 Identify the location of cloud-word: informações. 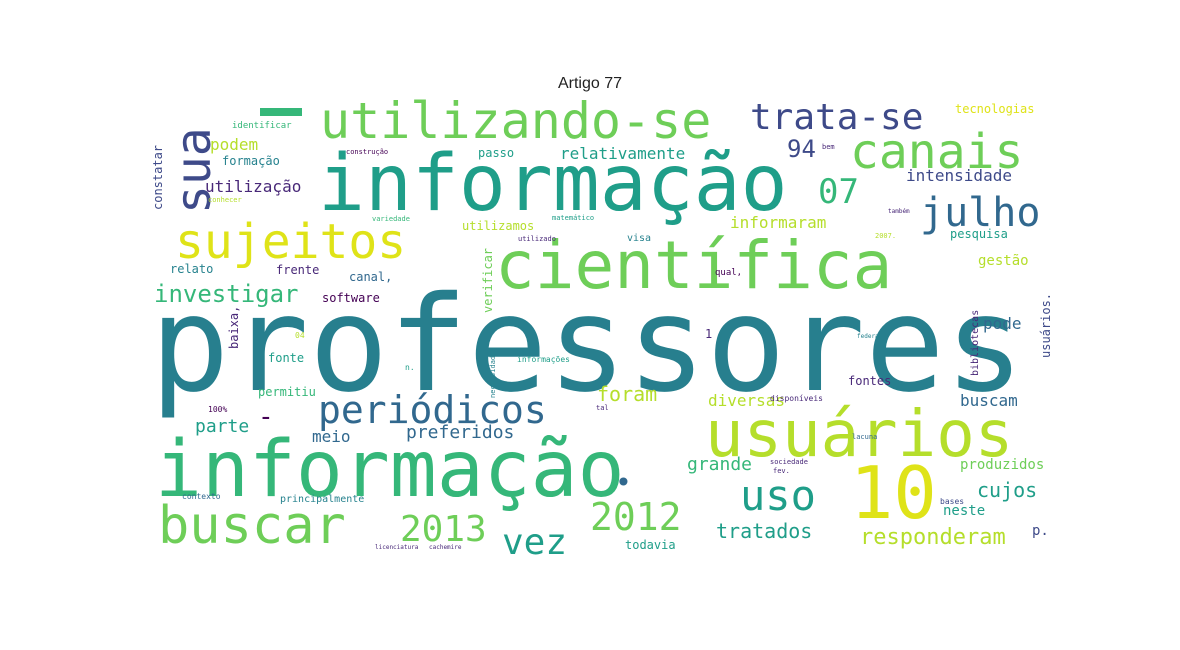
(543, 359).